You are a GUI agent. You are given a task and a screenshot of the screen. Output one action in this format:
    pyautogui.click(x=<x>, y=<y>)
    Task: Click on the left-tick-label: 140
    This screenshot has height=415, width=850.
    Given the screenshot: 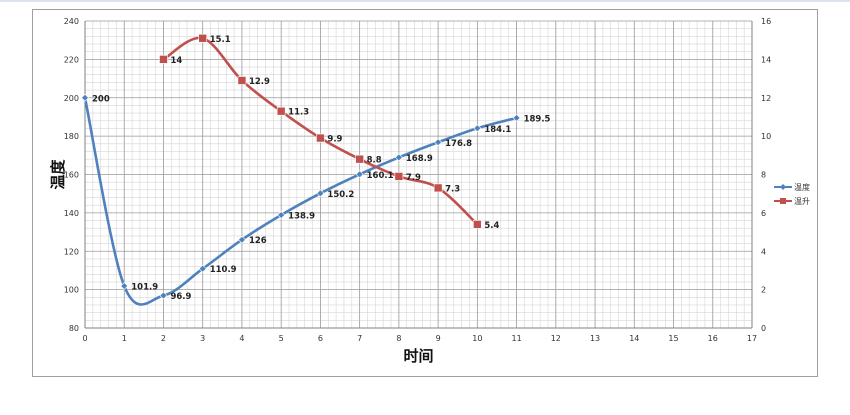 What is the action you would take?
    pyautogui.click(x=71, y=213)
    